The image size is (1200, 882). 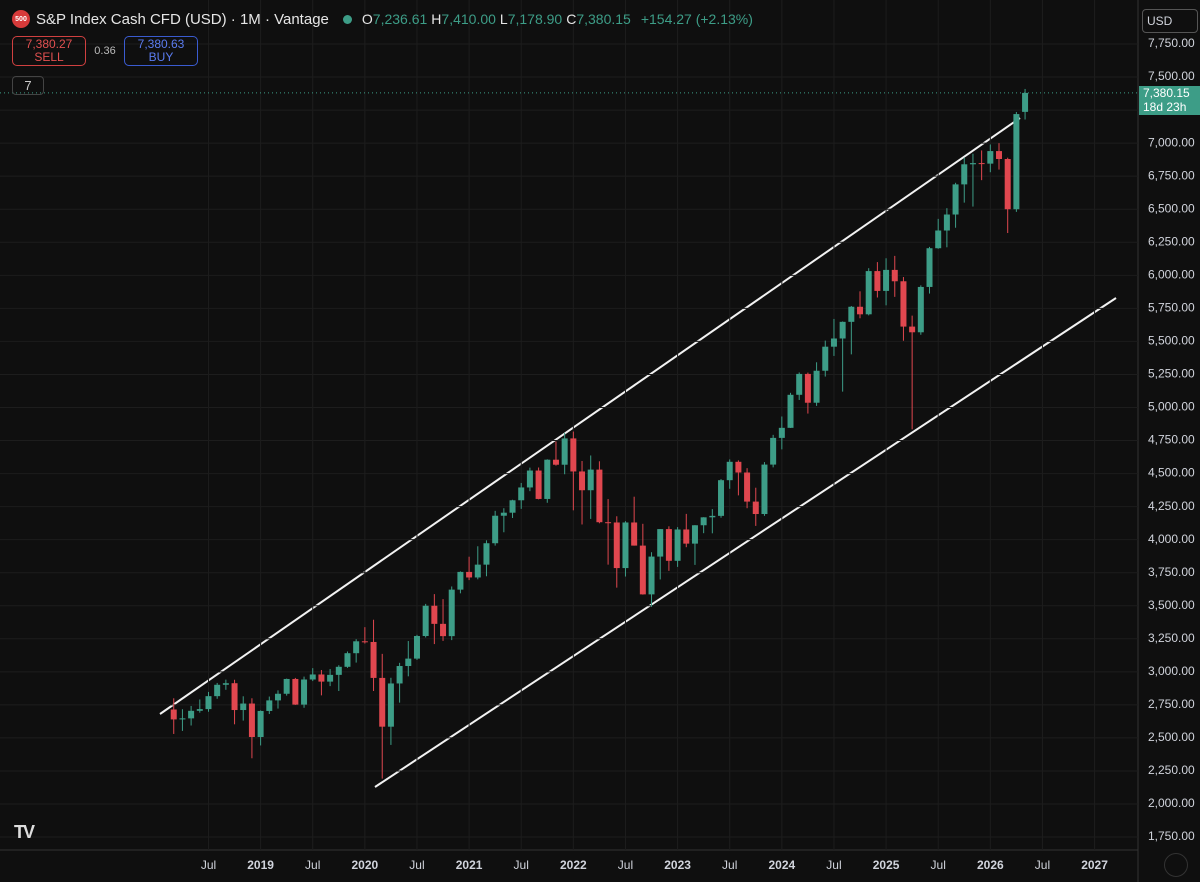 I want to click on logo: TV, so click(x=24, y=832).